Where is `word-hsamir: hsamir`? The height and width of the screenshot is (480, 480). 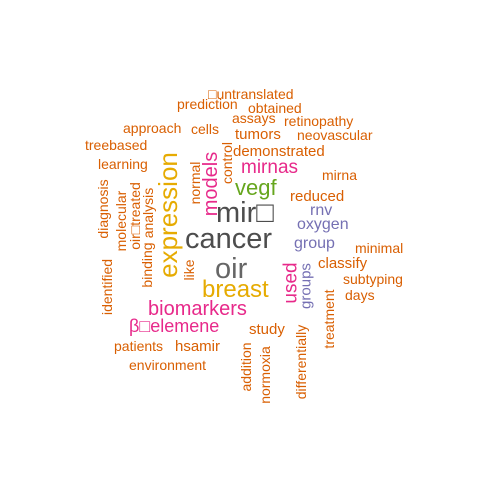
word-hsamir: hsamir is located at coordinates (198, 346).